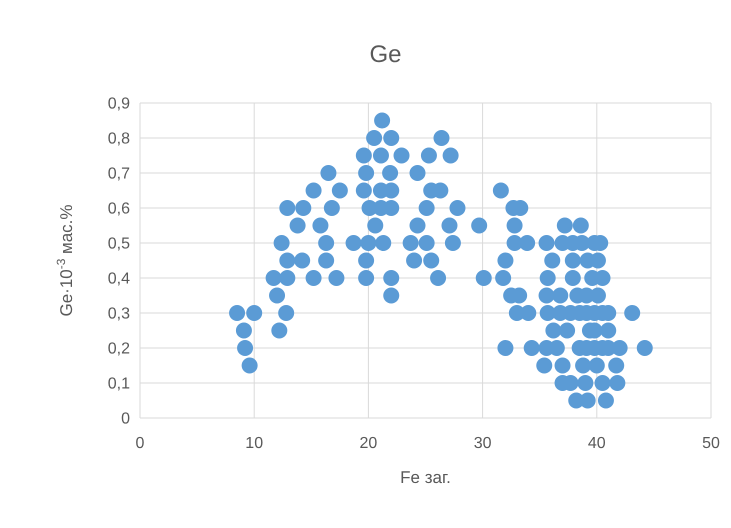  What do you see at coordinates (483, 443) in the screenshot?
I see `x-tick-label: 30` at bounding box center [483, 443].